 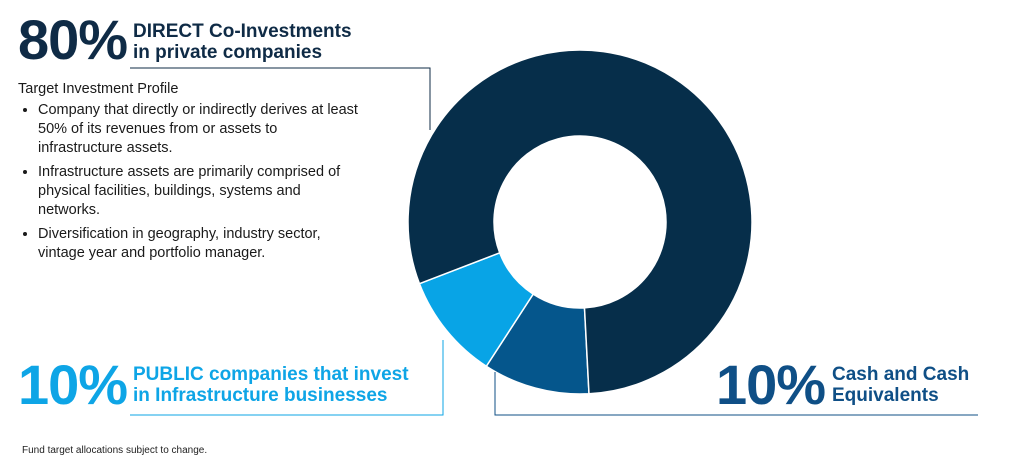 I want to click on cash-heading: Cash and Cash Equivalents, so click(x=900, y=385).